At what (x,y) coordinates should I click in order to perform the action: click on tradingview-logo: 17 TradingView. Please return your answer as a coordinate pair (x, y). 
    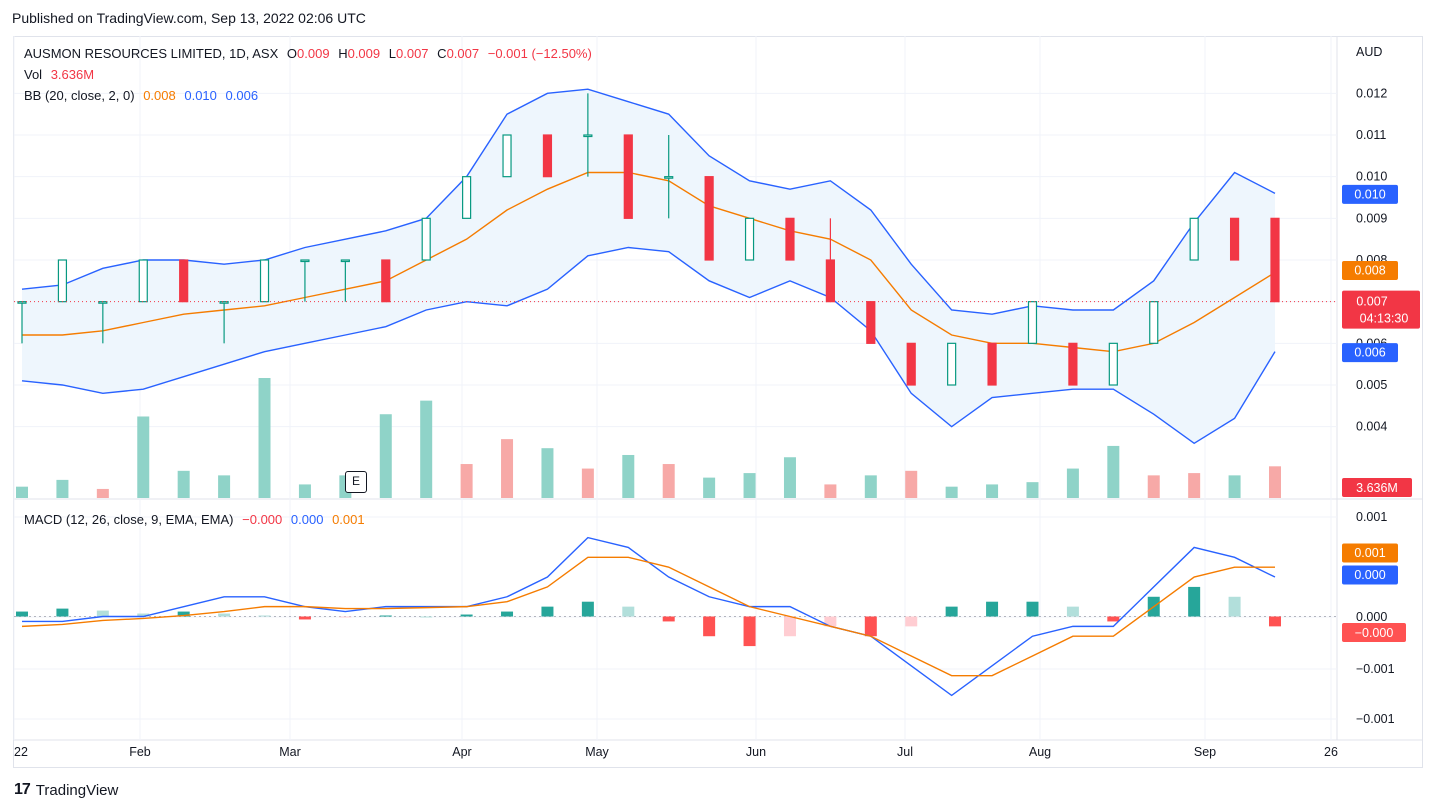
    Looking at the image, I should click on (66, 790).